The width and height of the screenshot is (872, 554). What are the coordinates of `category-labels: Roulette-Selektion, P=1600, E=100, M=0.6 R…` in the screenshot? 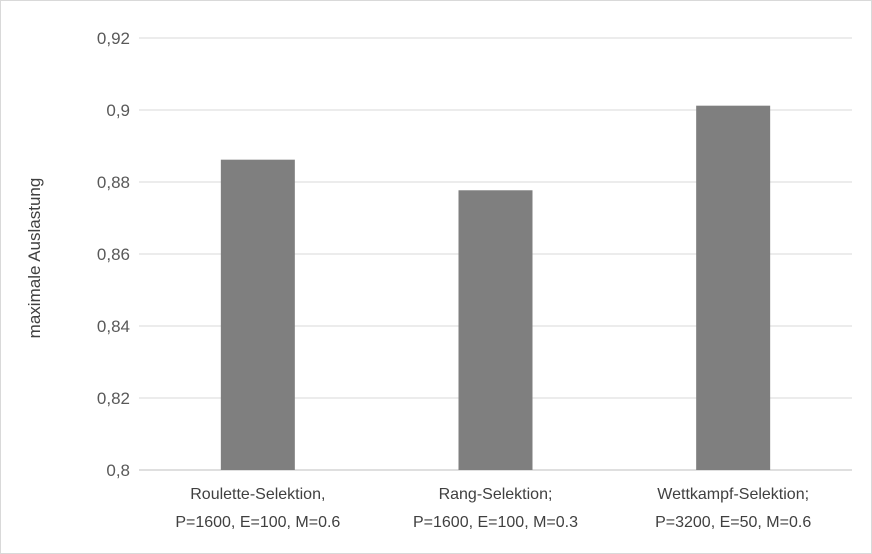 It's located at (493, 508).